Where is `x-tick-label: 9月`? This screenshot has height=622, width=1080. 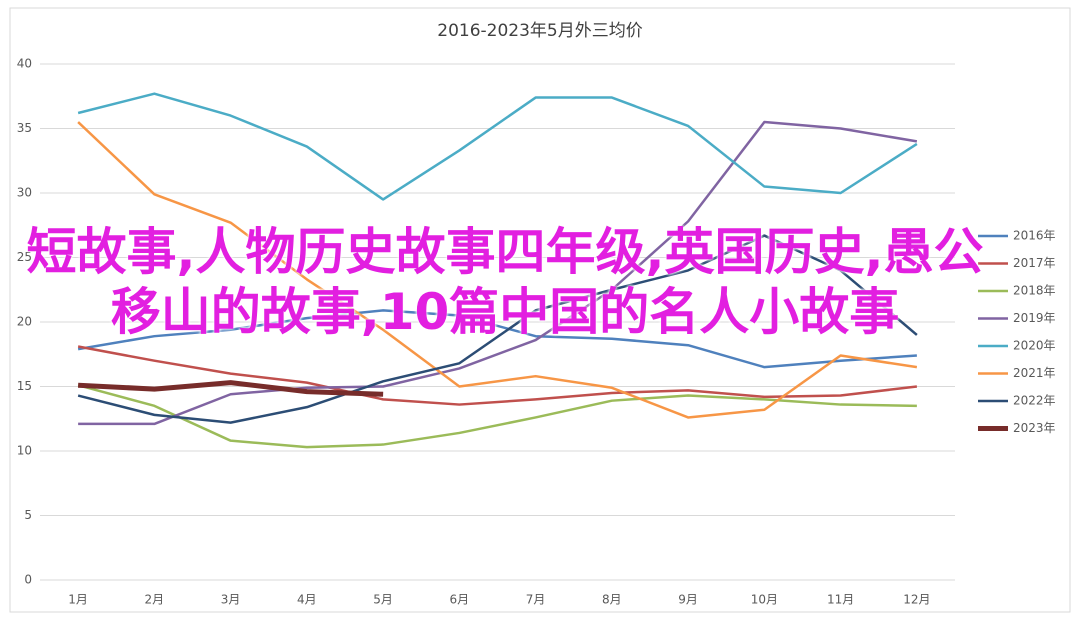
x-tick-label: 9月 is located at coordinates (688, 600).